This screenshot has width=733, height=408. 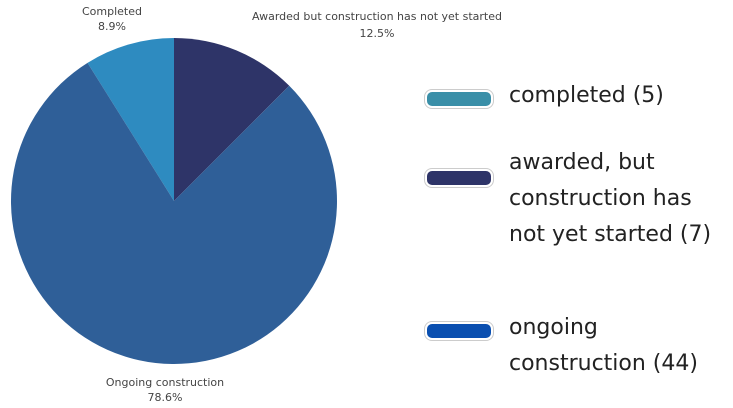 I want to click on legend-label: ongoing construction (44), so click(x=603, y=345).